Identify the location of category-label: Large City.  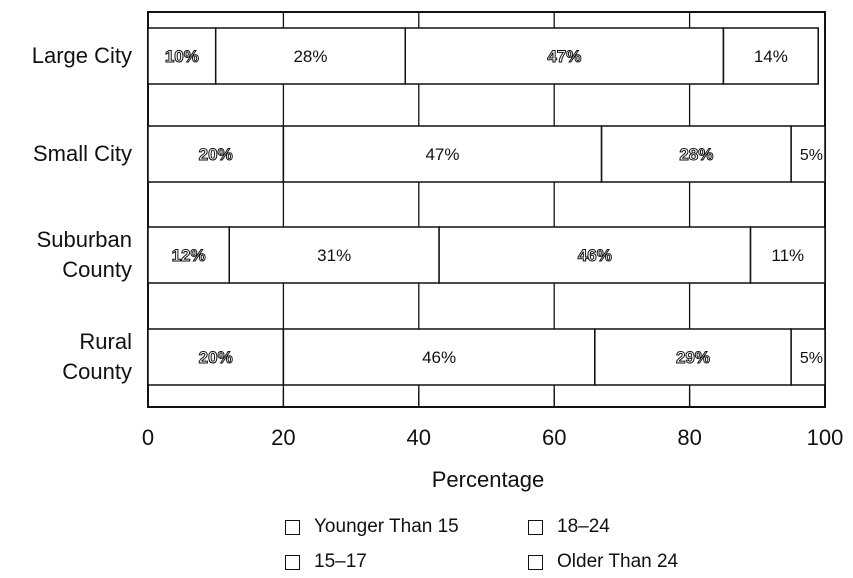
(82, 55).